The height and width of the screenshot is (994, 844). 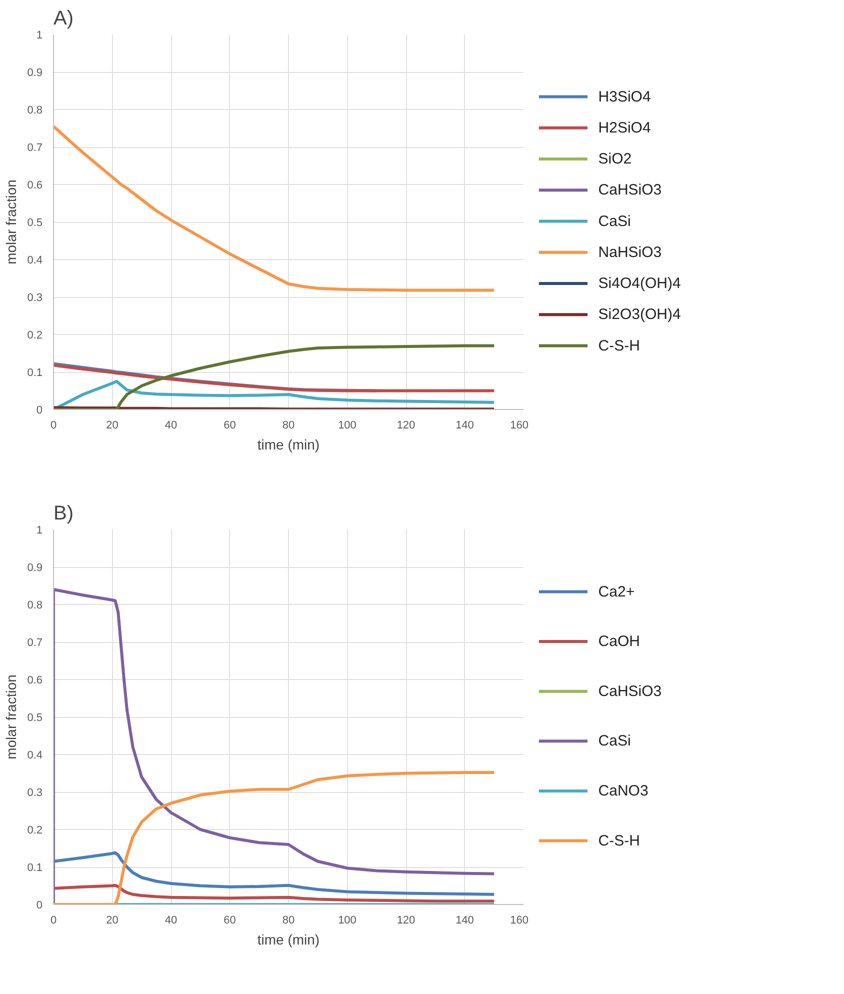 I want to click on legend-label: H2SiO4, so click(x=624, y=127).